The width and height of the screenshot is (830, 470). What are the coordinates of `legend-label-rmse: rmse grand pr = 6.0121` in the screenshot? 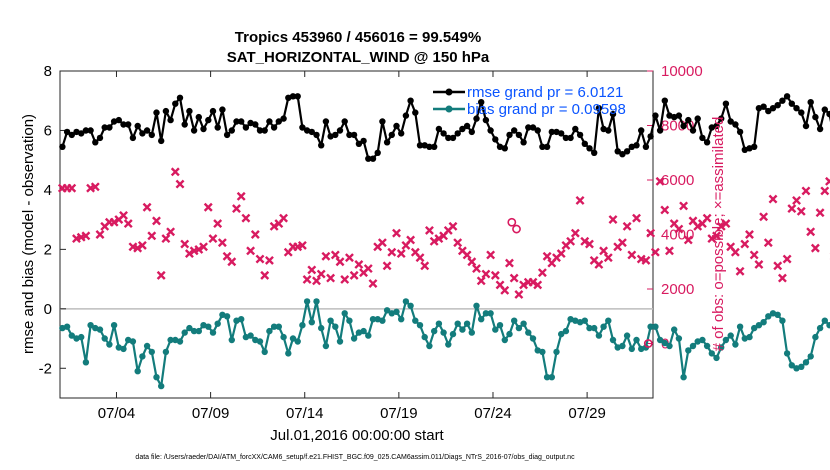 It's located at (545, 92).